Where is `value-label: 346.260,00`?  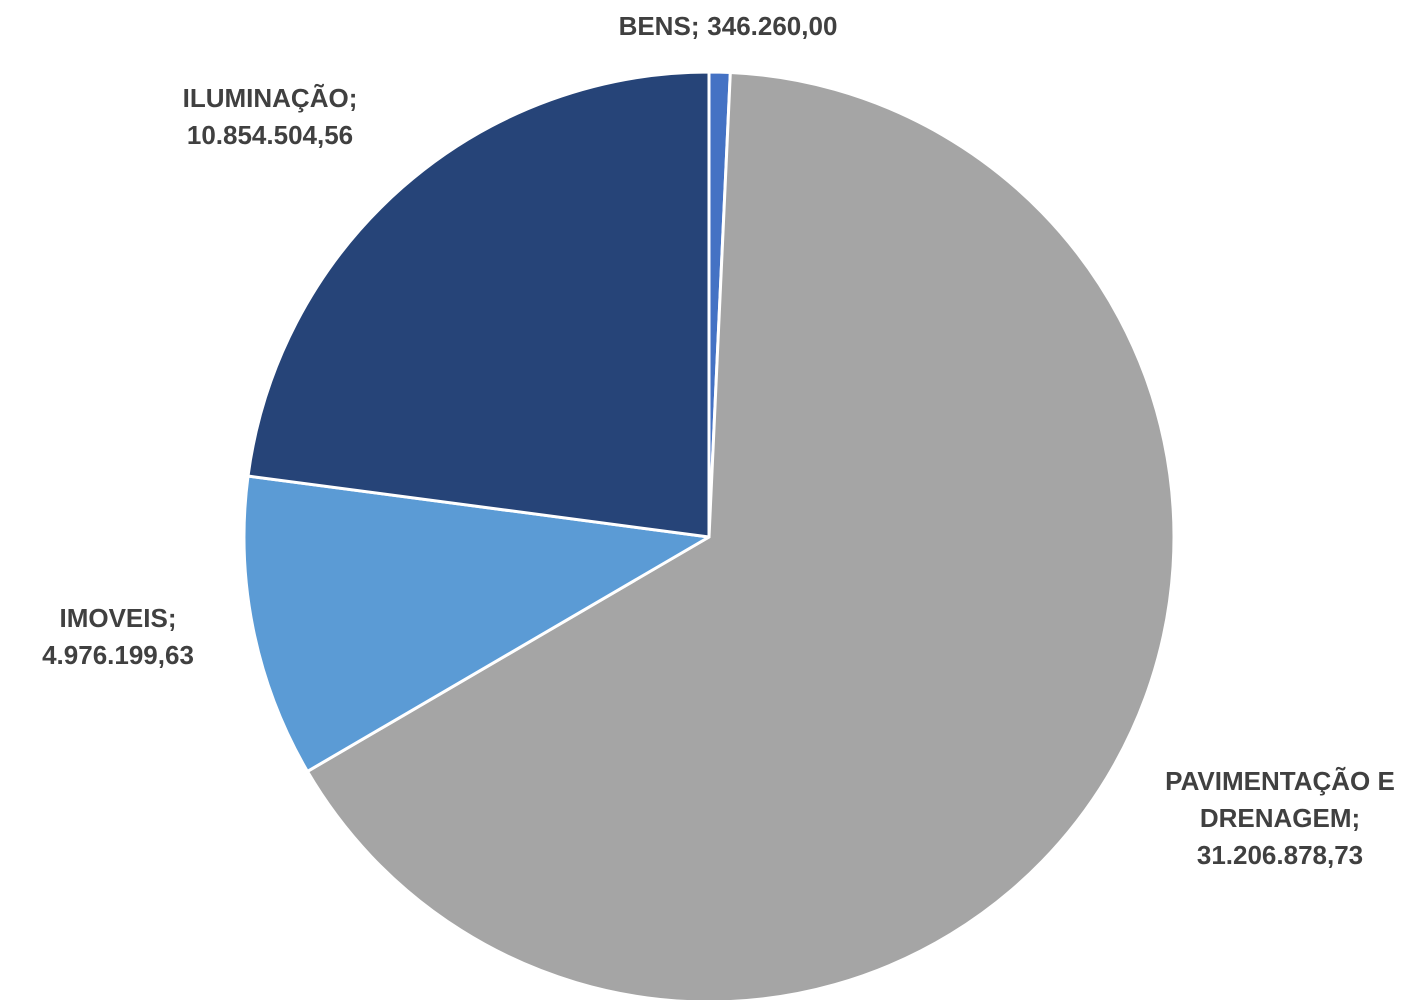
value-label: 346.260,00 is located at coordinates (772, 26).